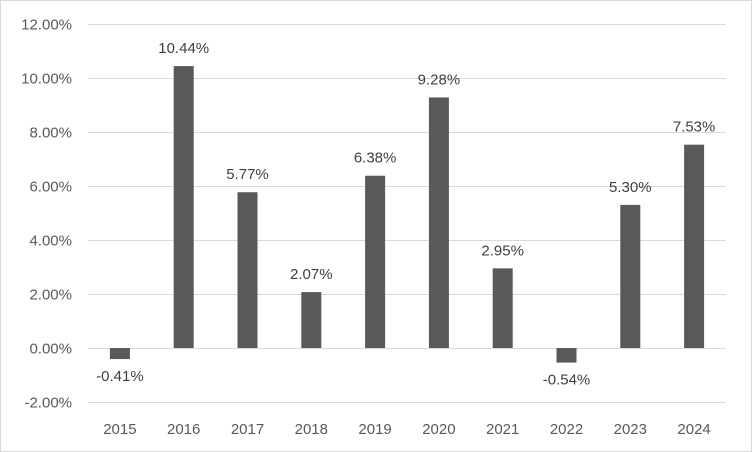 The height and width of the screenshot is (452, 752). I want to click on y-tick-label: -2.00%, so click(48, 403).